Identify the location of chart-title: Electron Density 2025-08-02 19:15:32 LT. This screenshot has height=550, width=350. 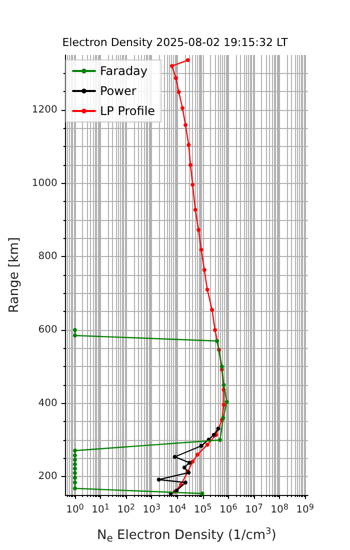
(175, 42).